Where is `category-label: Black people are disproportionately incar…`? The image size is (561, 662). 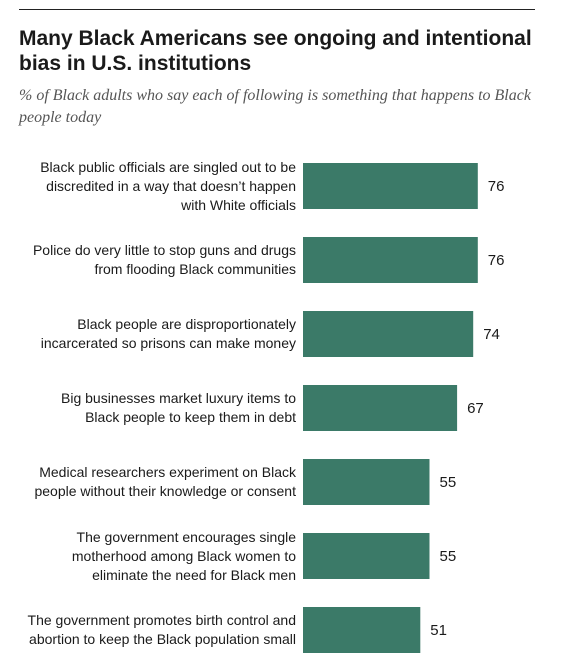
category-label: Black people are disproportionately incar… is located at coordinates (155, 334).